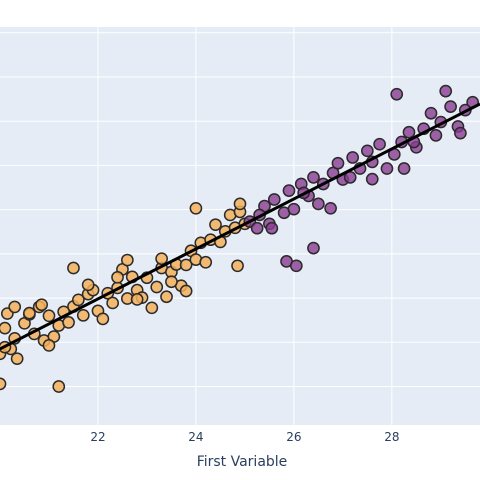 The height and width of the screenshot is (480, 480). I want to click on x-tick-label: 24, so click(195, 437).